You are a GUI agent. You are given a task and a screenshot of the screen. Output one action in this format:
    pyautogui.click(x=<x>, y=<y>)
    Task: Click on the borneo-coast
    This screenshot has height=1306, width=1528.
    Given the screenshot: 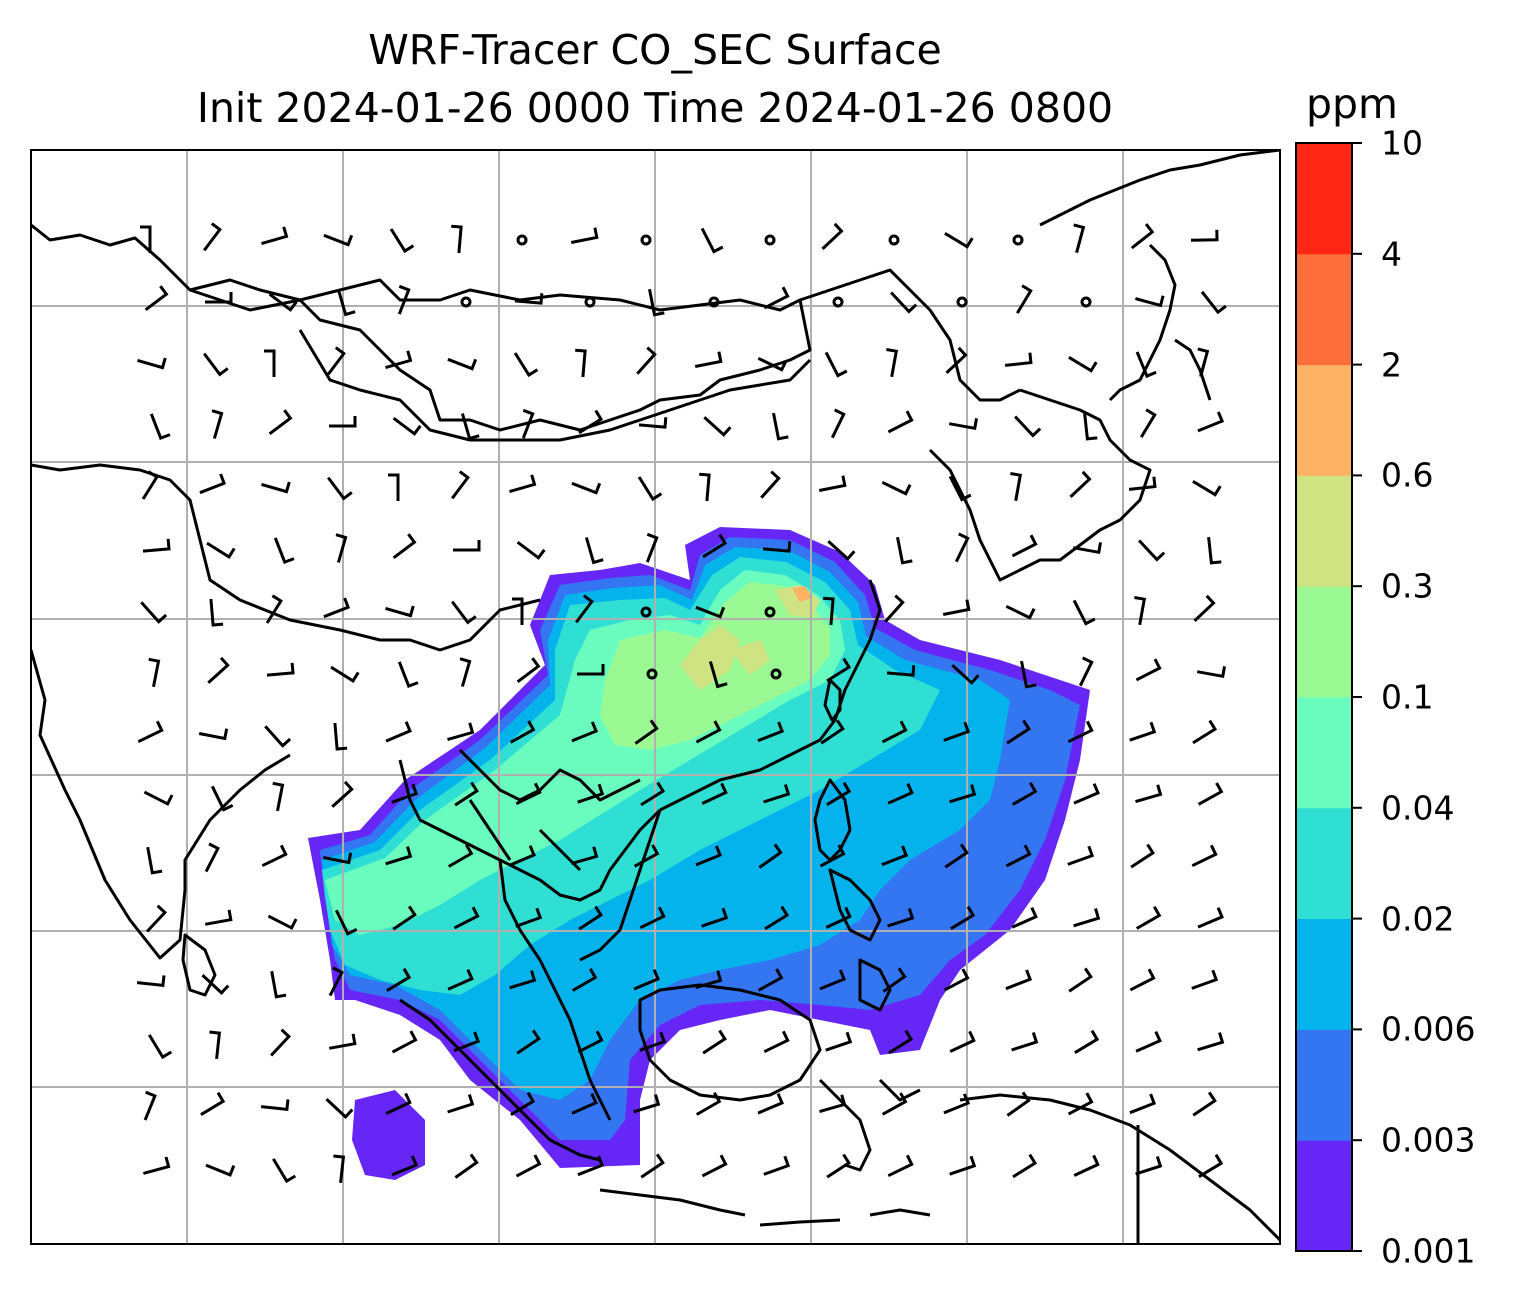 What is the action you would take?
    pyautogui.click(x=730, y=1042)
    